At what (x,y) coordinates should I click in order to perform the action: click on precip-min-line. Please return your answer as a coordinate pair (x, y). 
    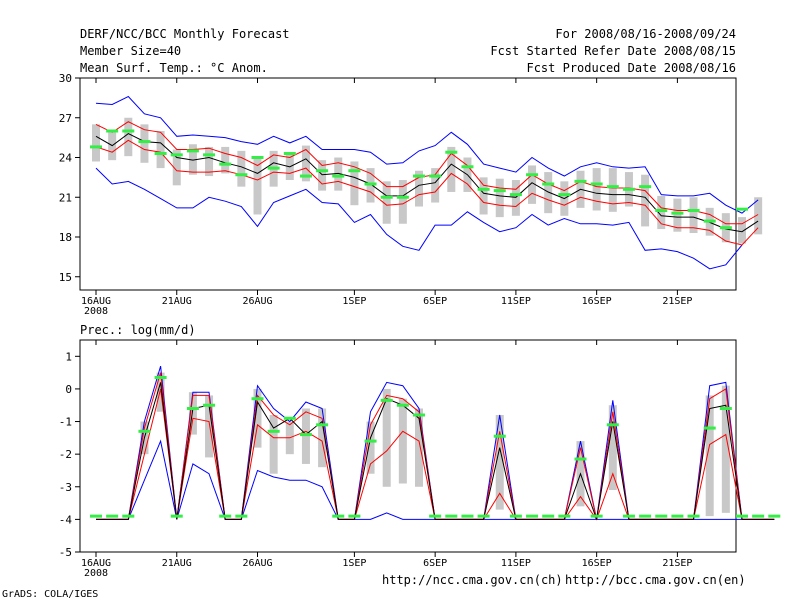
    Looking at the image, I should click on (435, 479).